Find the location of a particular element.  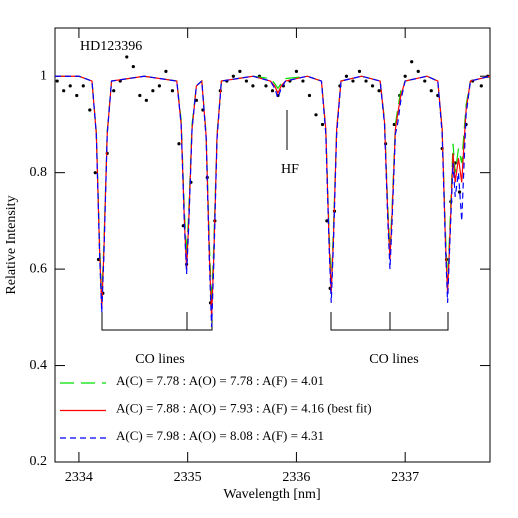

x-tick-label: 2335 is located at coordinates (188, 477).